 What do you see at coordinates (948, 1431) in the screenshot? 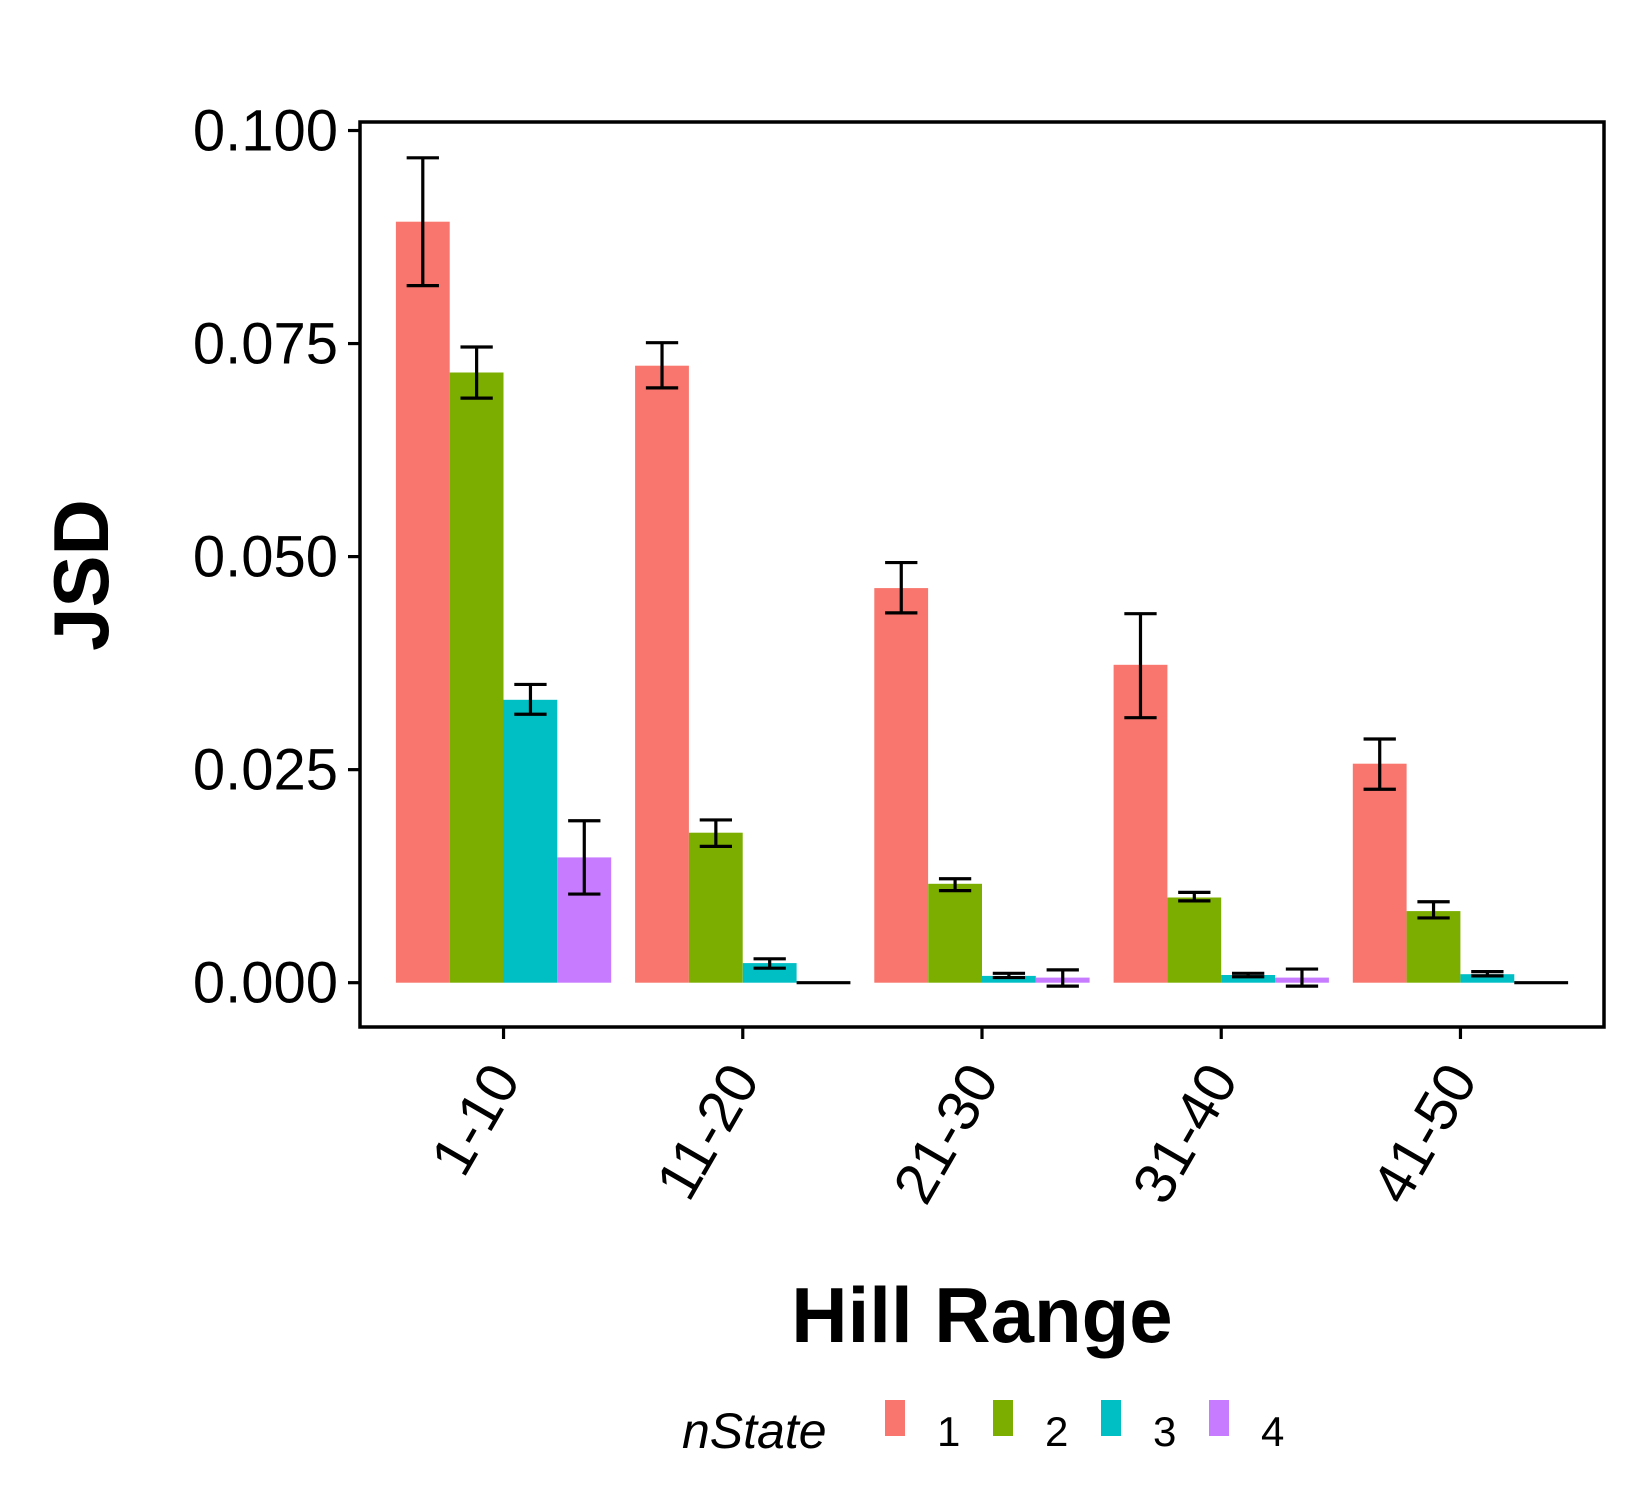
I see `legend-label: 1` at bounding box center [948, 1431].